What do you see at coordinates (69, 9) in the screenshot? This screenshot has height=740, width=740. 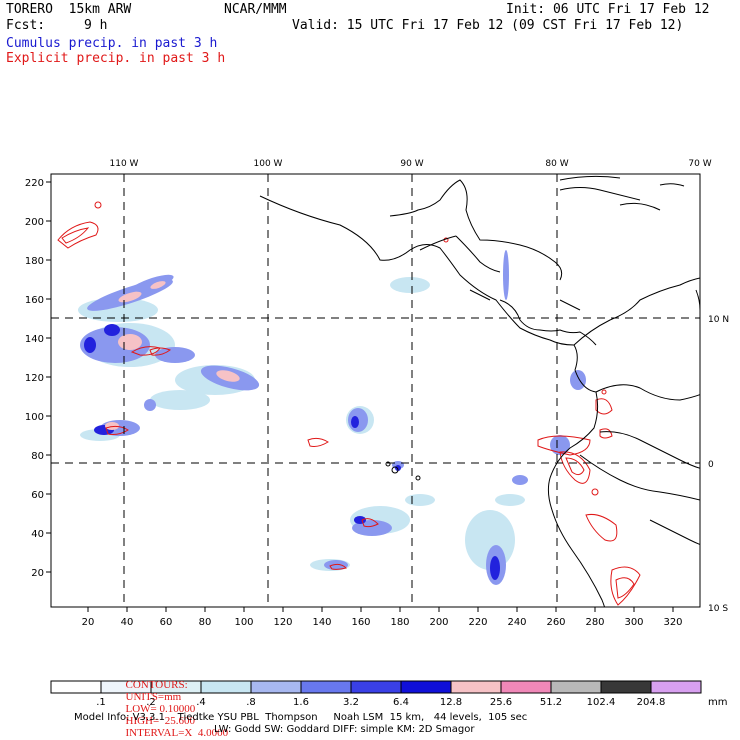 I see `model-title: TORERO 15km ARW` at bounding box center [69, 9].